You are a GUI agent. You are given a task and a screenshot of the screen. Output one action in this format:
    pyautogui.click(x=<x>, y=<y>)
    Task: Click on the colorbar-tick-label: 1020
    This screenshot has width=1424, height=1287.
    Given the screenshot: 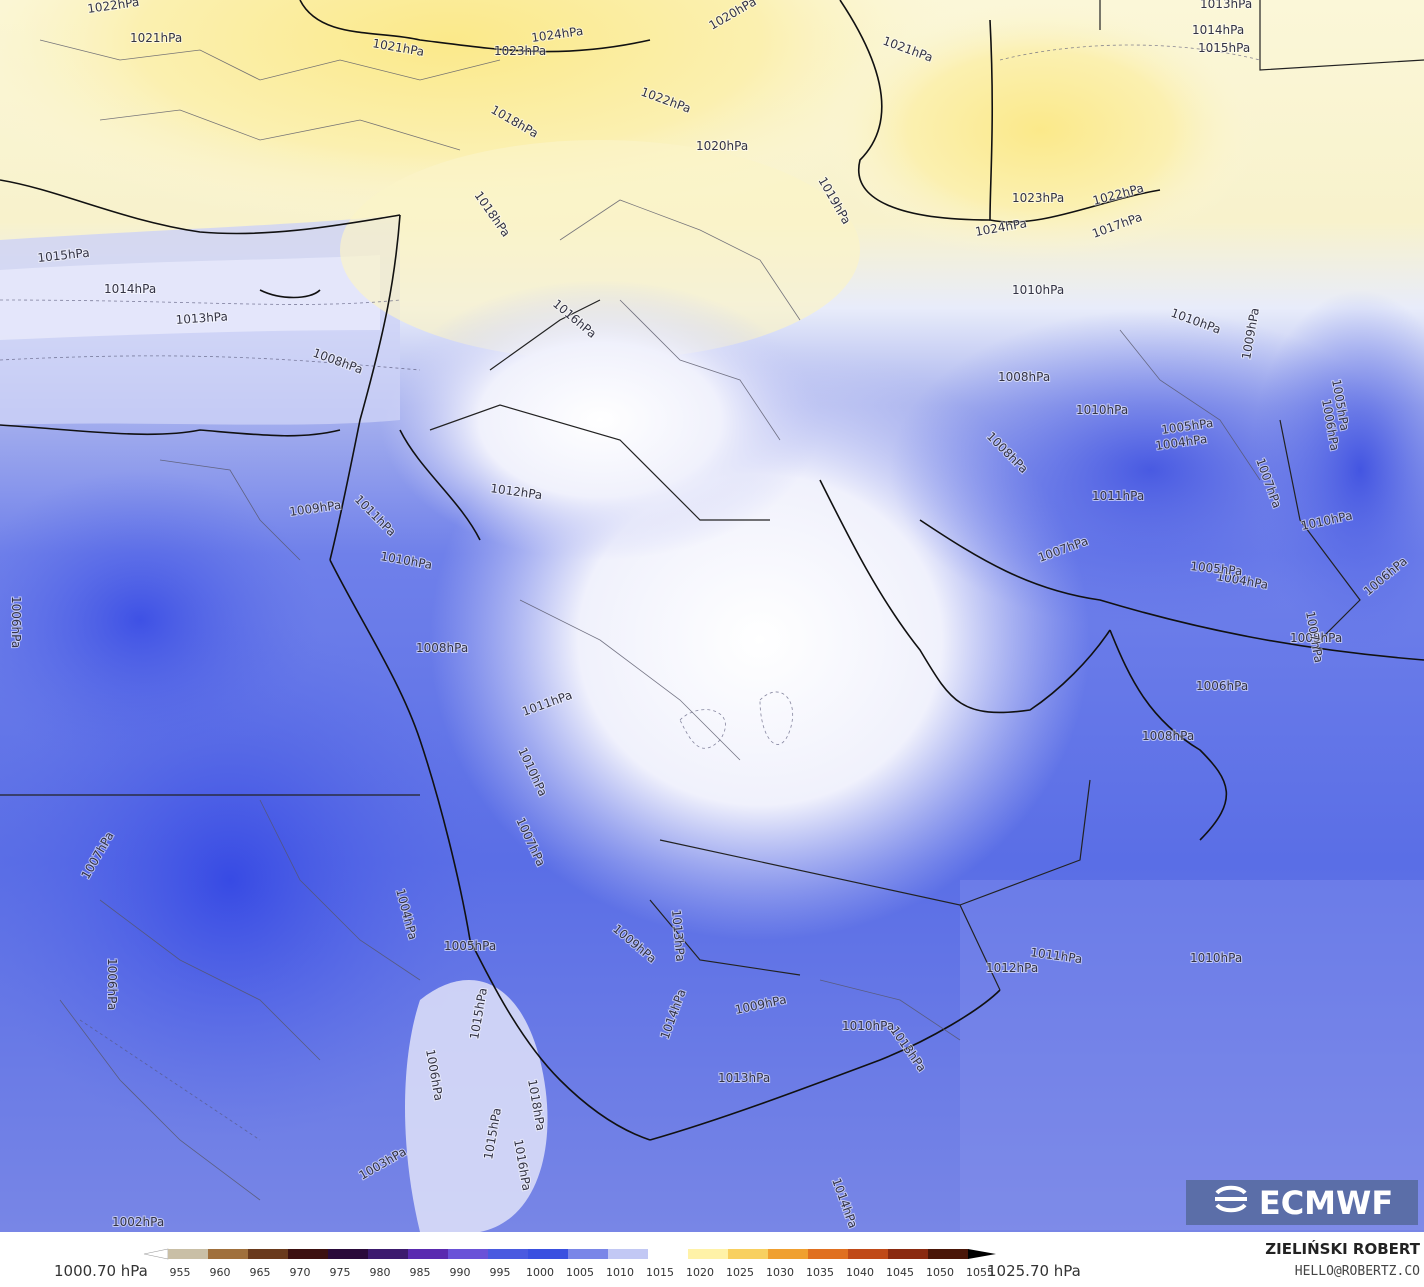 What is the action you would take?
    pyautogui.click(x=700, y=1272)
    